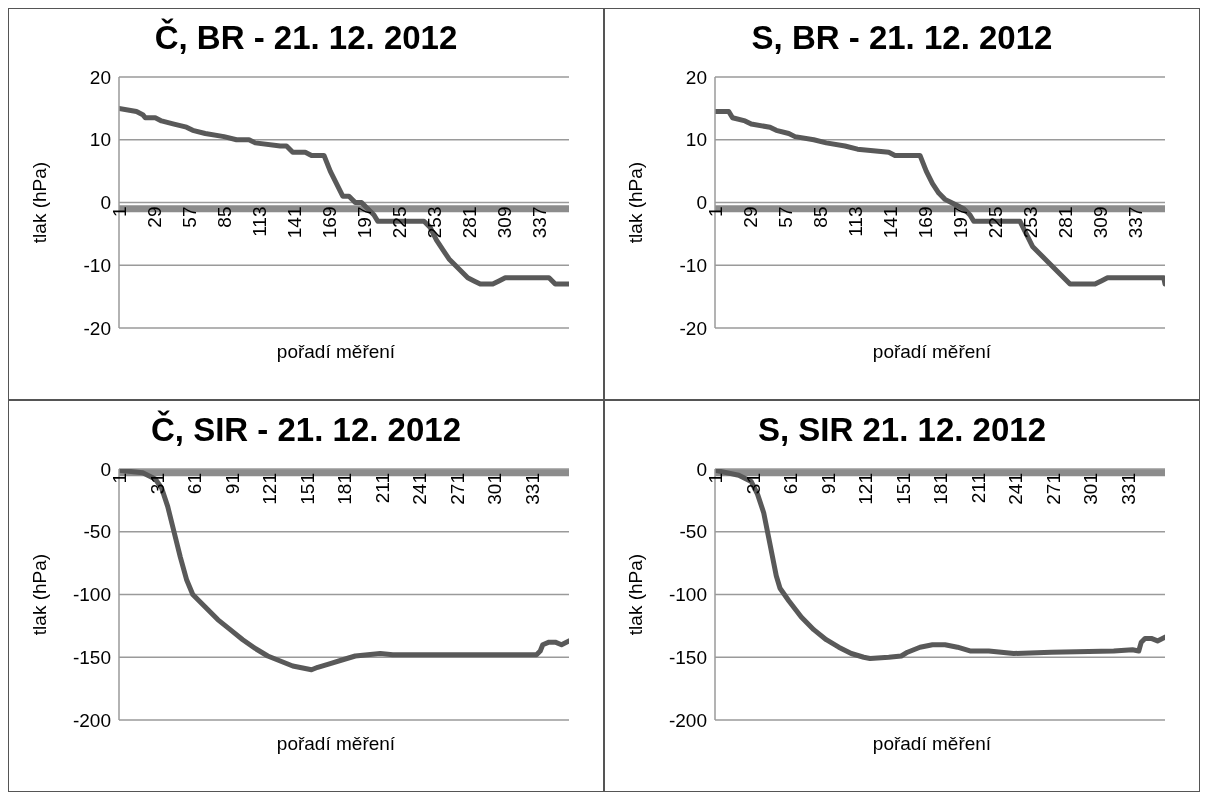 Image resolution: width=1218 pixels, height=805 pixels. I want to click on chart-title: S, SIR 21. 12. 2012, so click(902, 430).